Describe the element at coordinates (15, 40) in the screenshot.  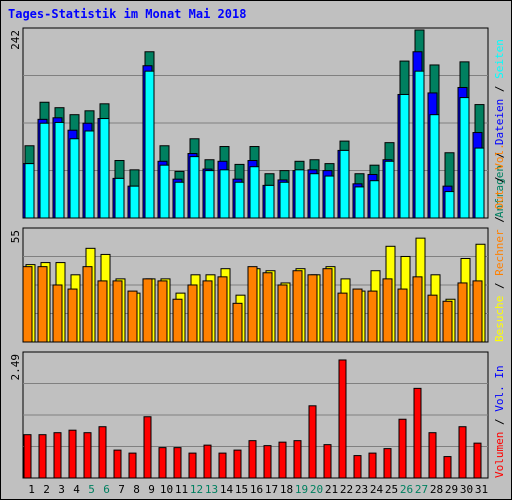
I see `y-axis-max-label: 242` at that location.